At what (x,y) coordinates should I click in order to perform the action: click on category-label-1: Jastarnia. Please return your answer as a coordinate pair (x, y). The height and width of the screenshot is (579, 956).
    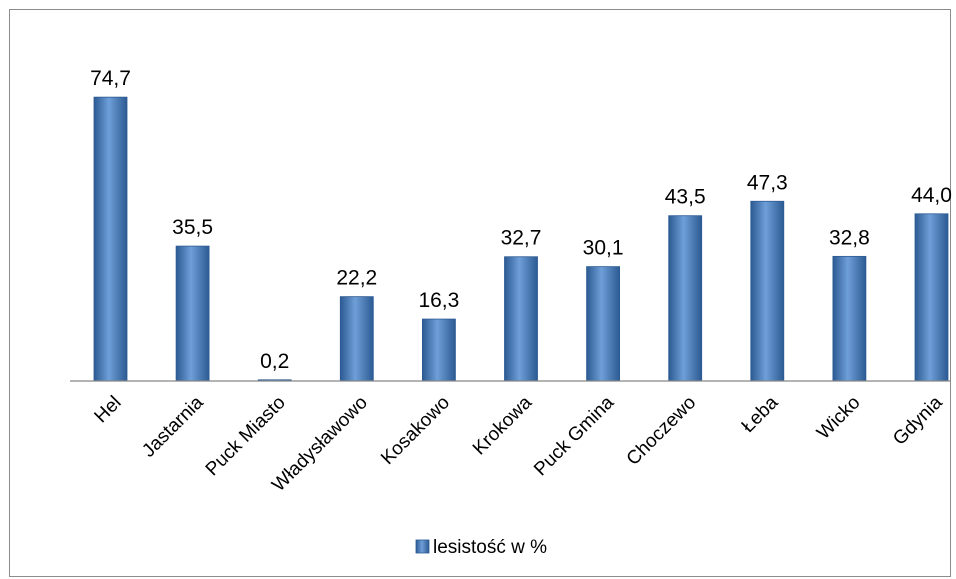
    Looking at the image, I should click on (173, 427).